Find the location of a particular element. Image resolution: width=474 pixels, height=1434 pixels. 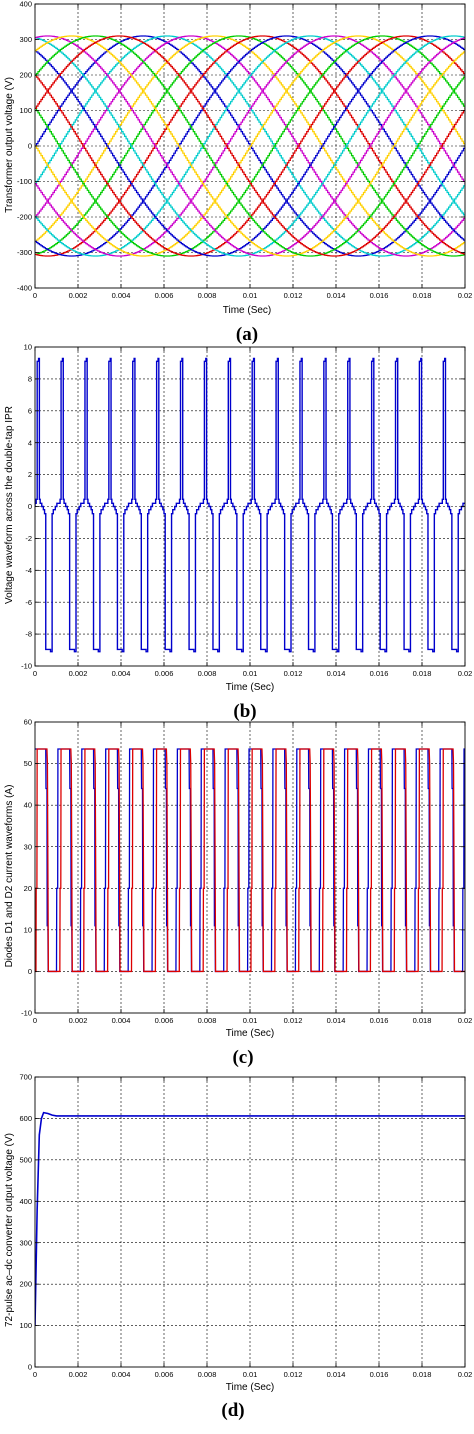

panel-a-caption: (a) is located at coordinates (247, 334).